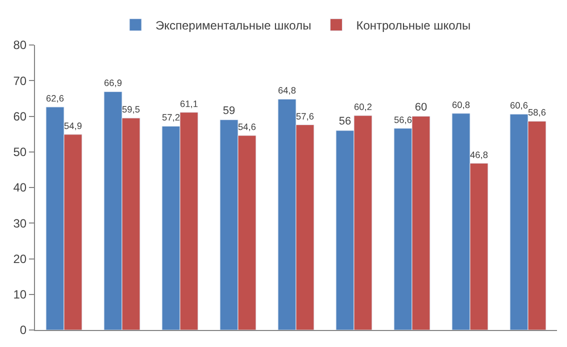  Describe the element at coordinates (461, 105) in the screenshot. I see `data-label: 60,8` at that location.